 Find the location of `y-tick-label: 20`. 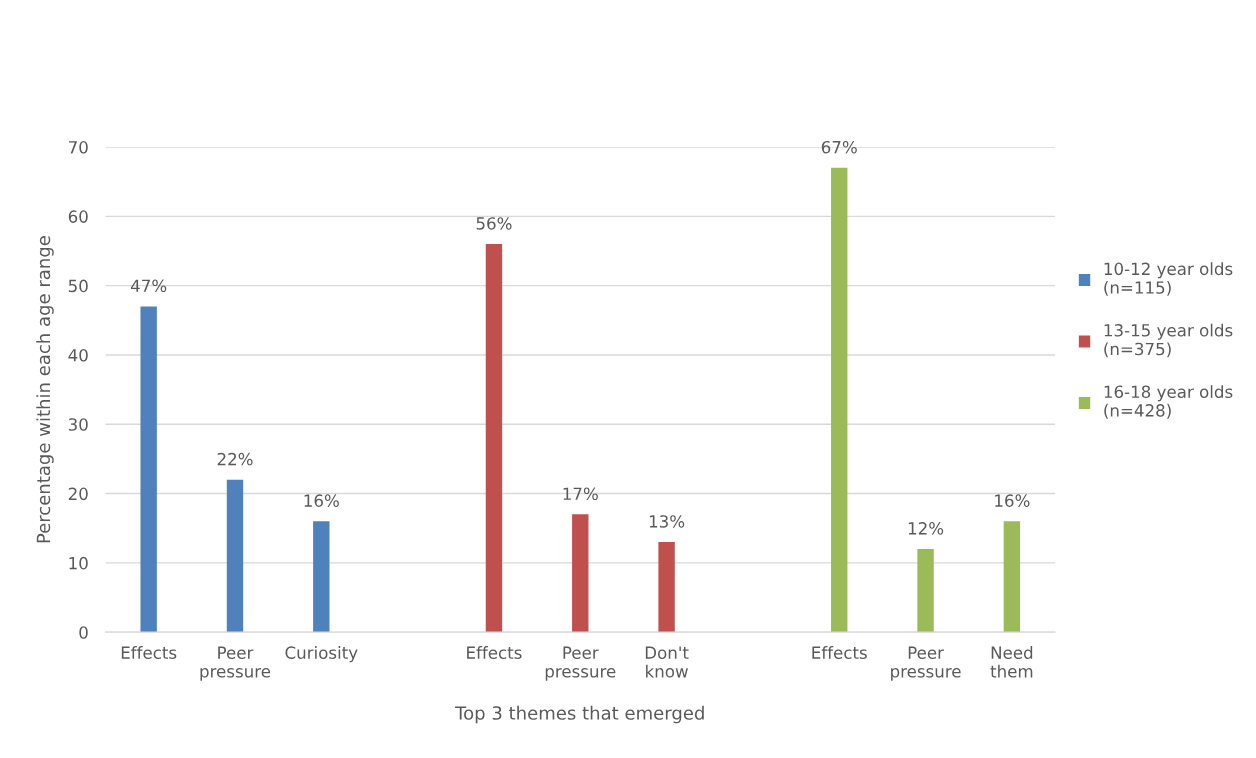

y-tick-label: 20 is located at coordinates (78, 494).